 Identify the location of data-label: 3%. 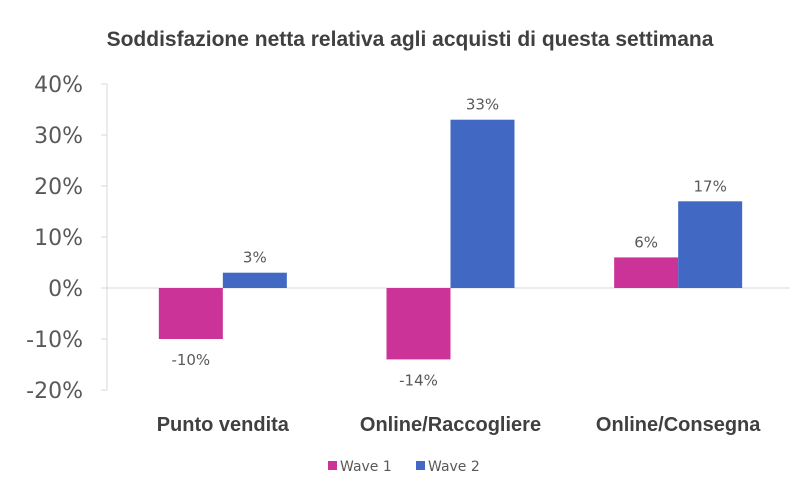
(255, 258).